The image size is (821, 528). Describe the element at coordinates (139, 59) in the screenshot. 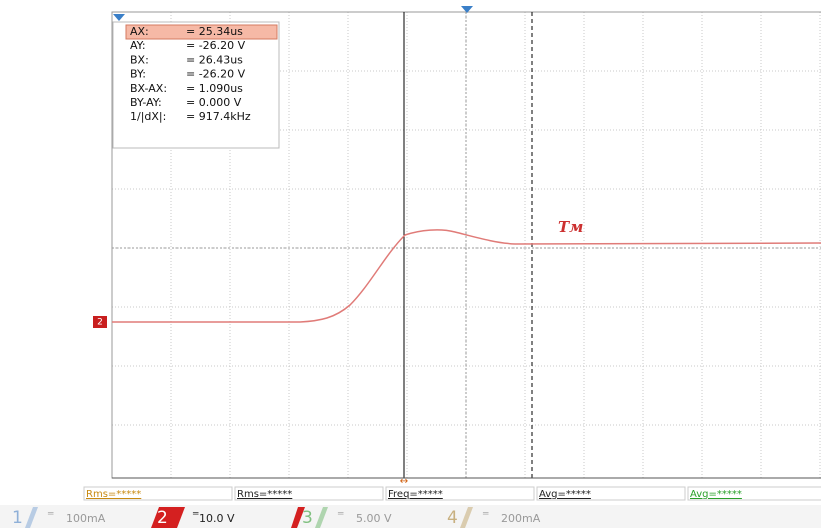

I see `readout-label: BX:` at that location.